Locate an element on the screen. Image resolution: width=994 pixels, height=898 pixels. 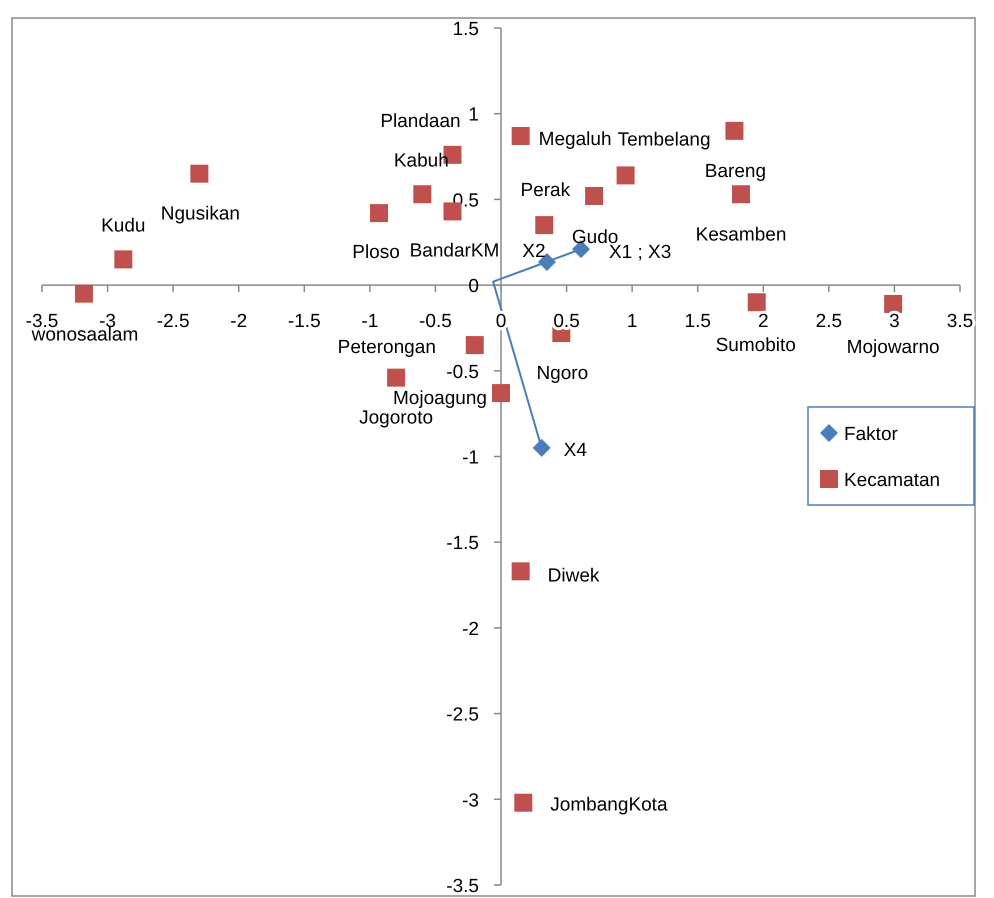
x-tick-label: -2.5 is located at coordinates (173, 321).